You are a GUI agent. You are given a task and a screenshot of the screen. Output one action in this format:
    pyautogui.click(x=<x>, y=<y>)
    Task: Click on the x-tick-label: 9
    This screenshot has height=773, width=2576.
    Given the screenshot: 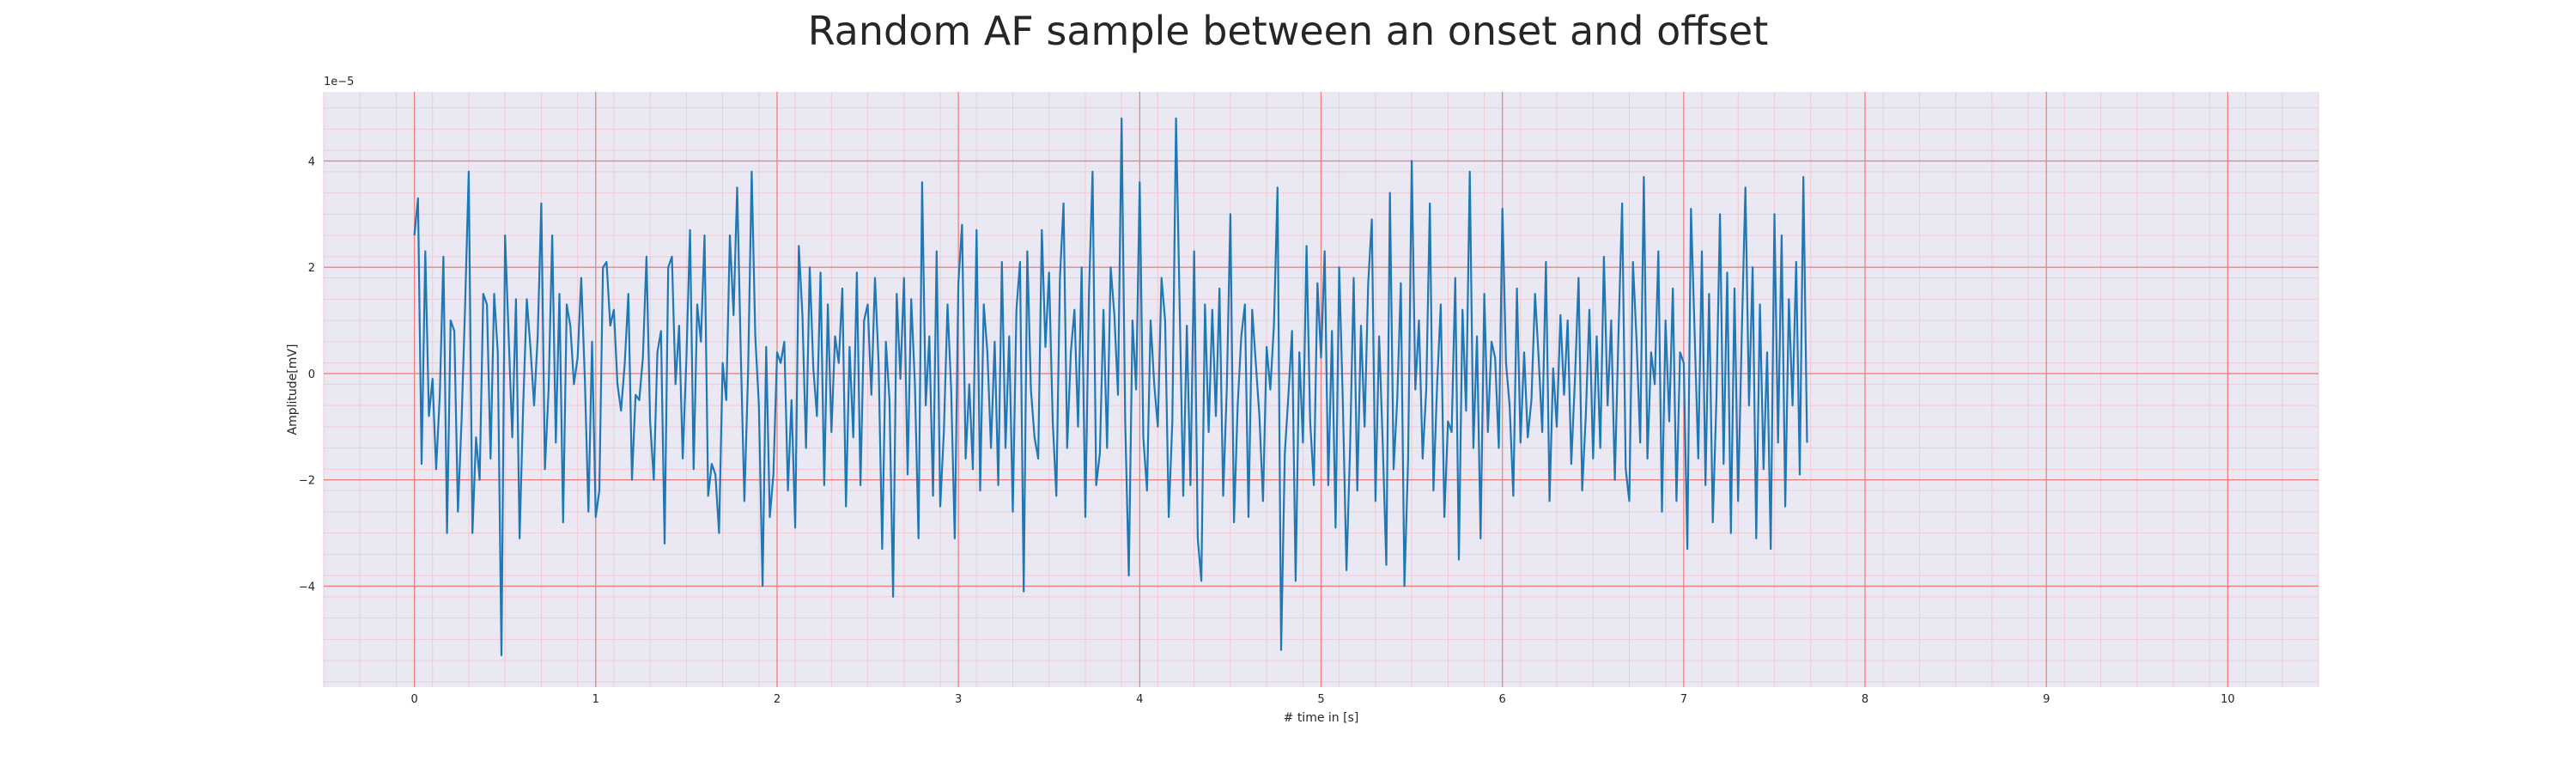 What is the action you would take?
    pyautogui.click(x=2047, y=699)
    